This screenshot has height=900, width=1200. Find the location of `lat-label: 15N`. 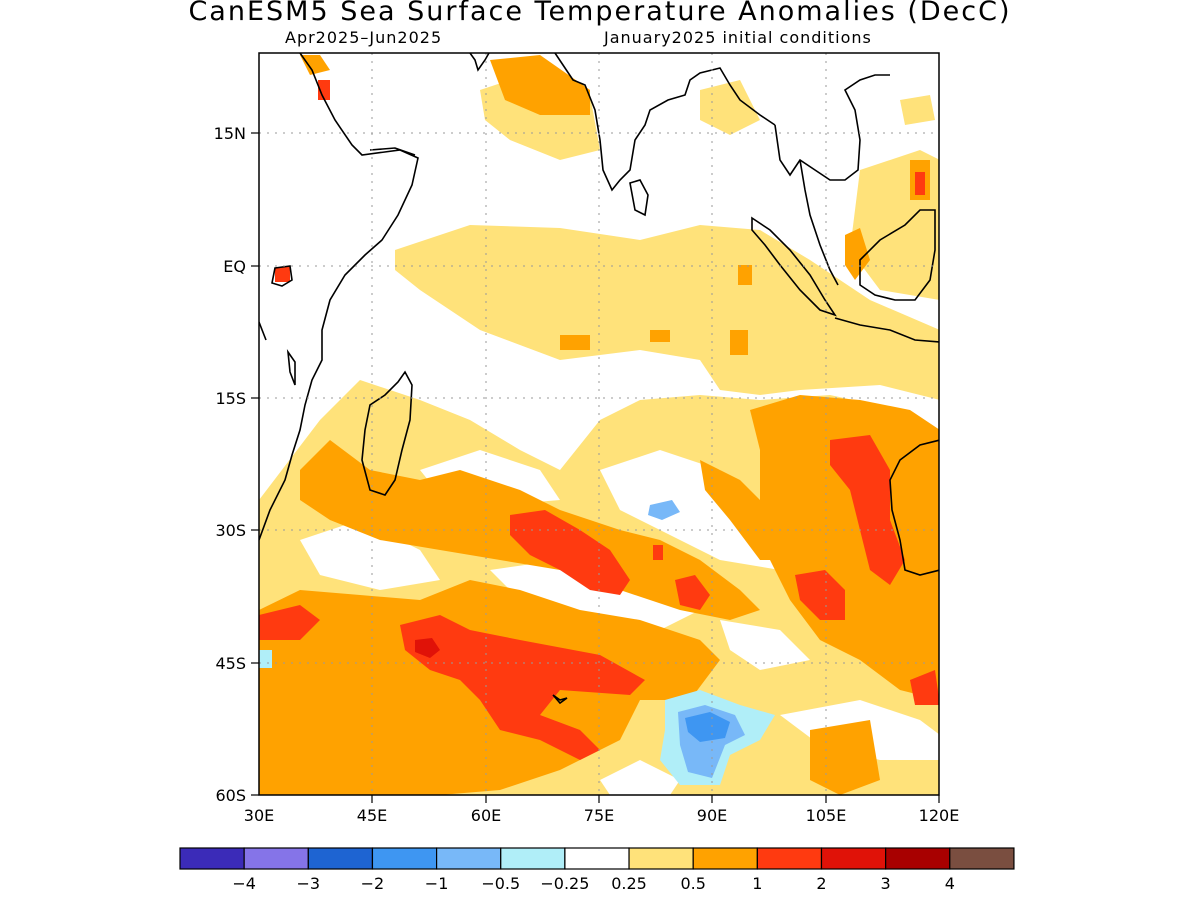

lat-label: 15N is located at coordinates (230, 133).